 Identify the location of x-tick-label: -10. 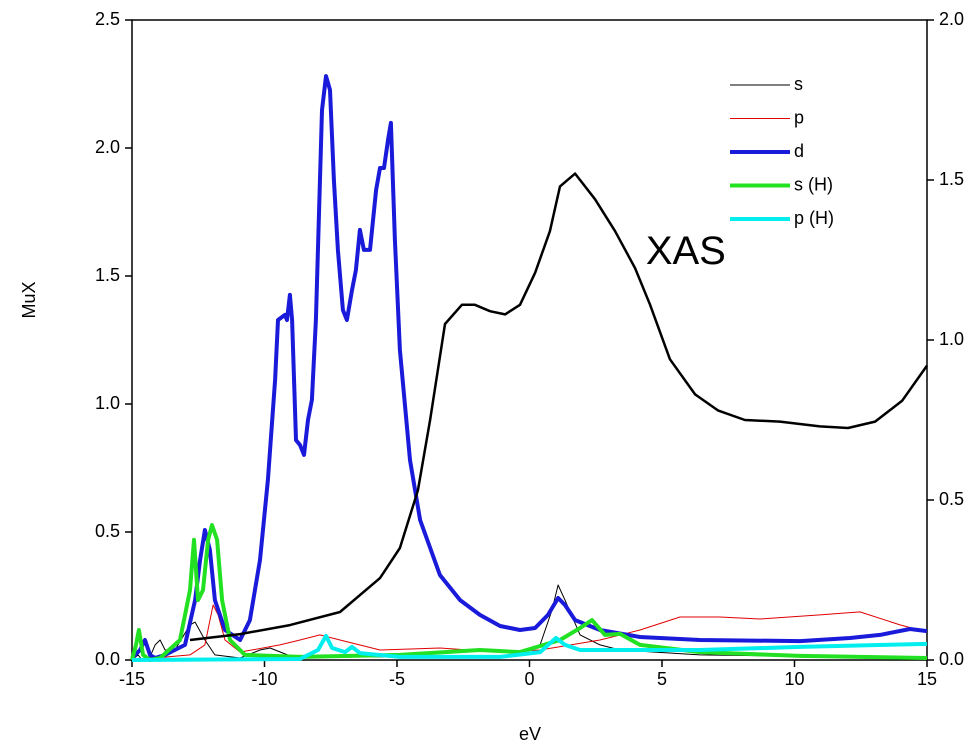
(264, 679).